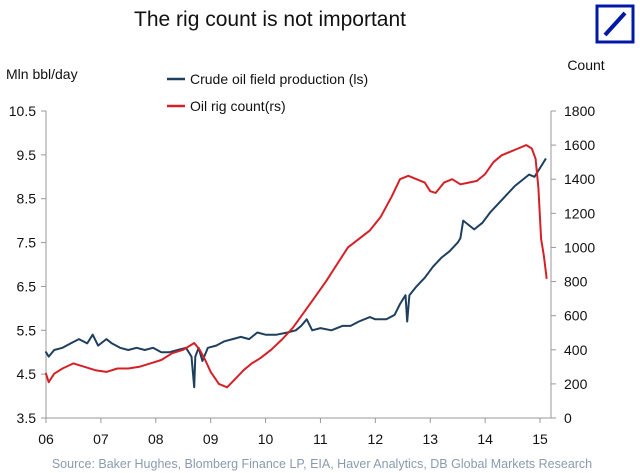  What do you see at coordinates (101, 439) in the screenshot?
I see `x-tick-label: 07` at bounding box center [101, 439].